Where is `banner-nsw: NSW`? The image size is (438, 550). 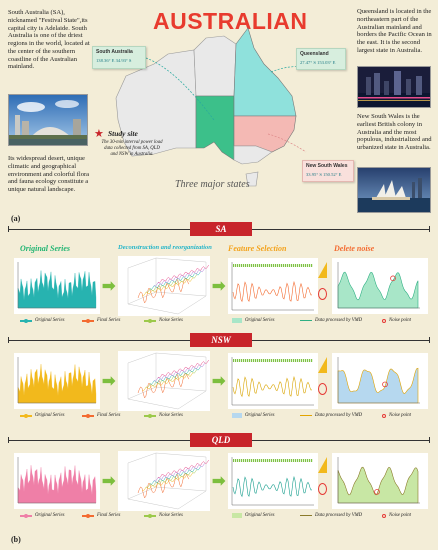 banner-nsw: NSW is located at coordinates (221, 340).